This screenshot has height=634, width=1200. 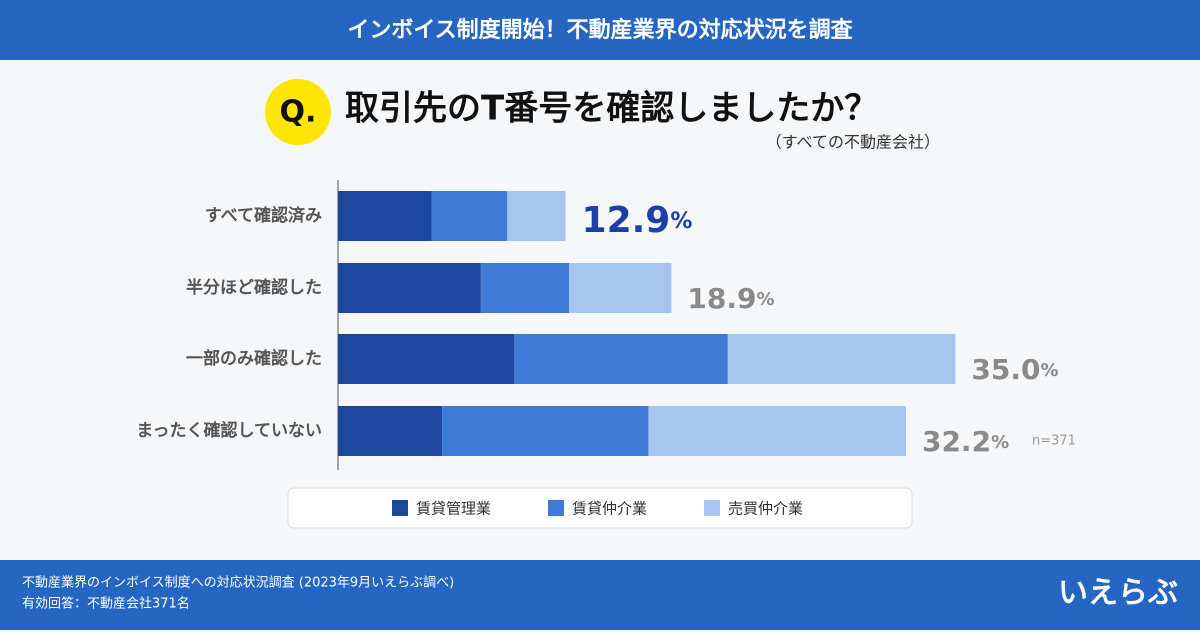 I want to click on total-label: 12.9%, so click(x=637, y=220).